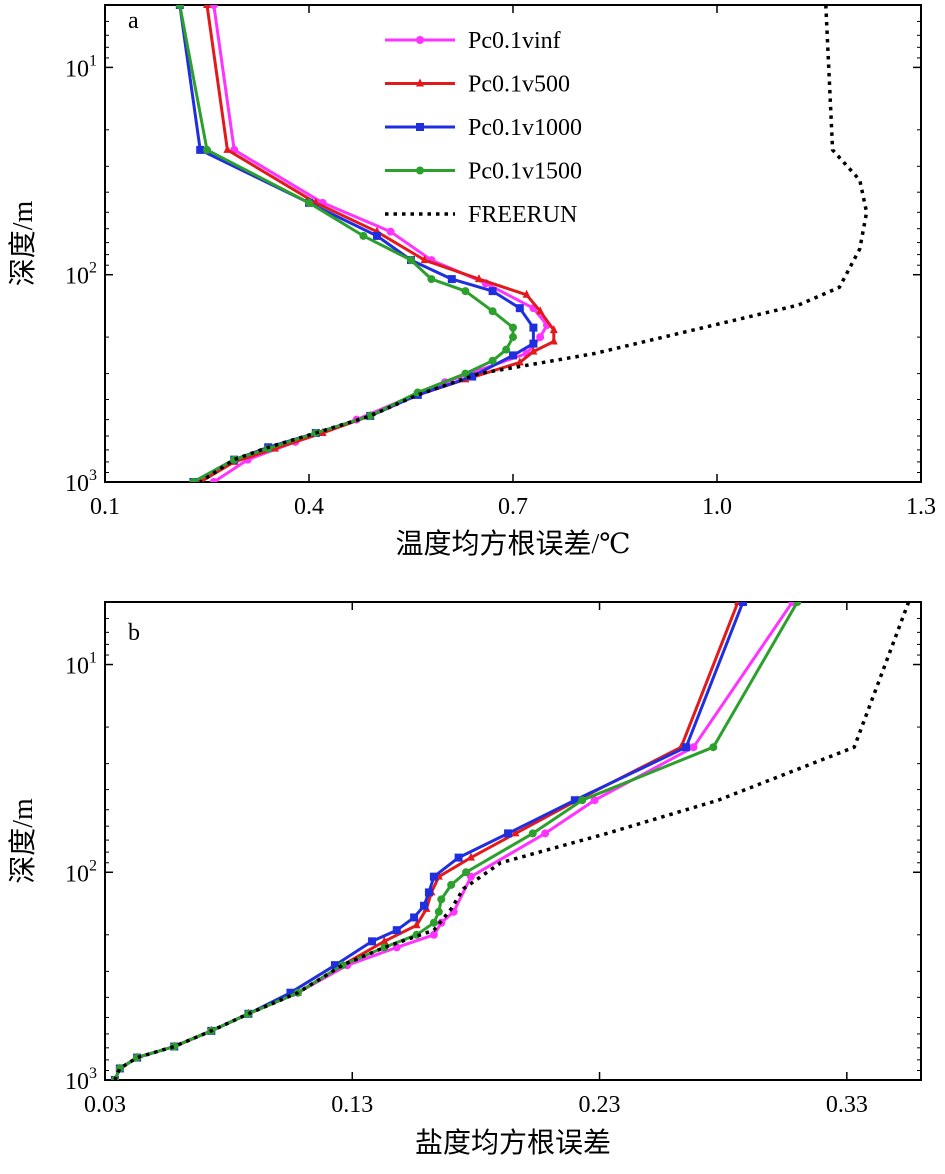 The image size is (945, 1174). Describe the element at coordinates (134, 633) in the screenshot. I see `panel-letter: b` at that location.